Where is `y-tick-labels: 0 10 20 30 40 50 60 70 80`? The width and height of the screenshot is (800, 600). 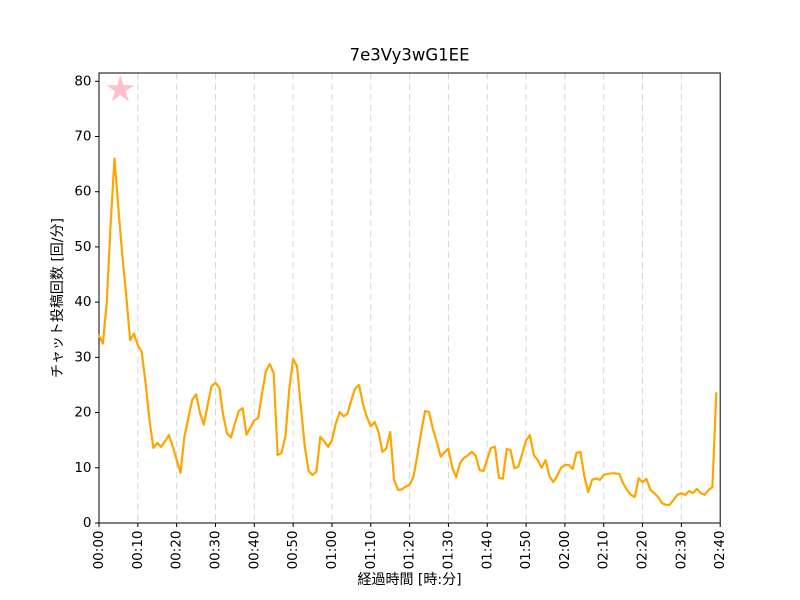
y-tick-labels: 0 10 20 30 40 50 60 70 80 is located at coordinates (82, 302).